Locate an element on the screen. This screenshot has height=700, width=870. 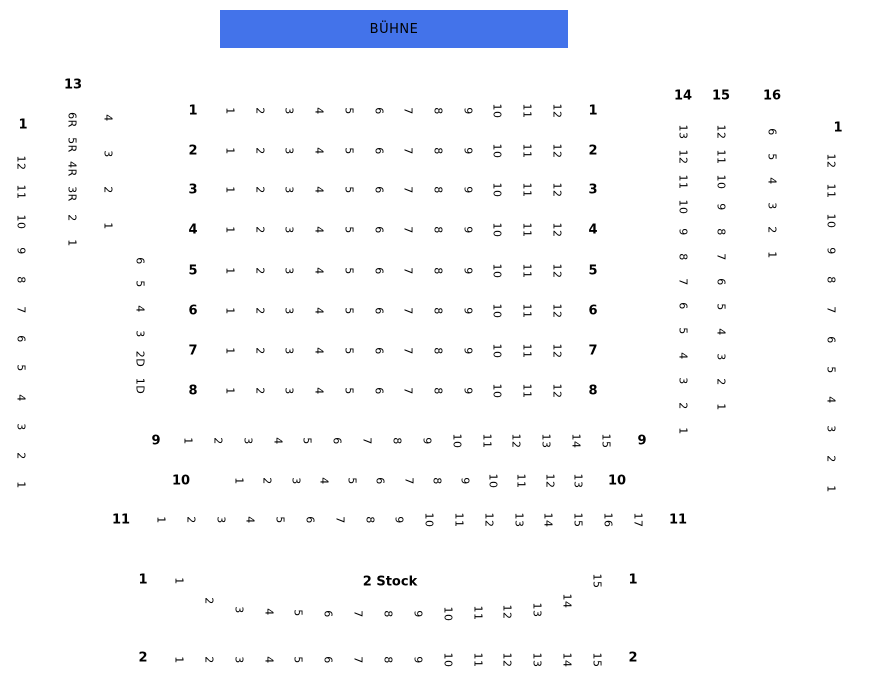
stock2-row-1-seat-6: 6 is located at coordinates (328, 614).